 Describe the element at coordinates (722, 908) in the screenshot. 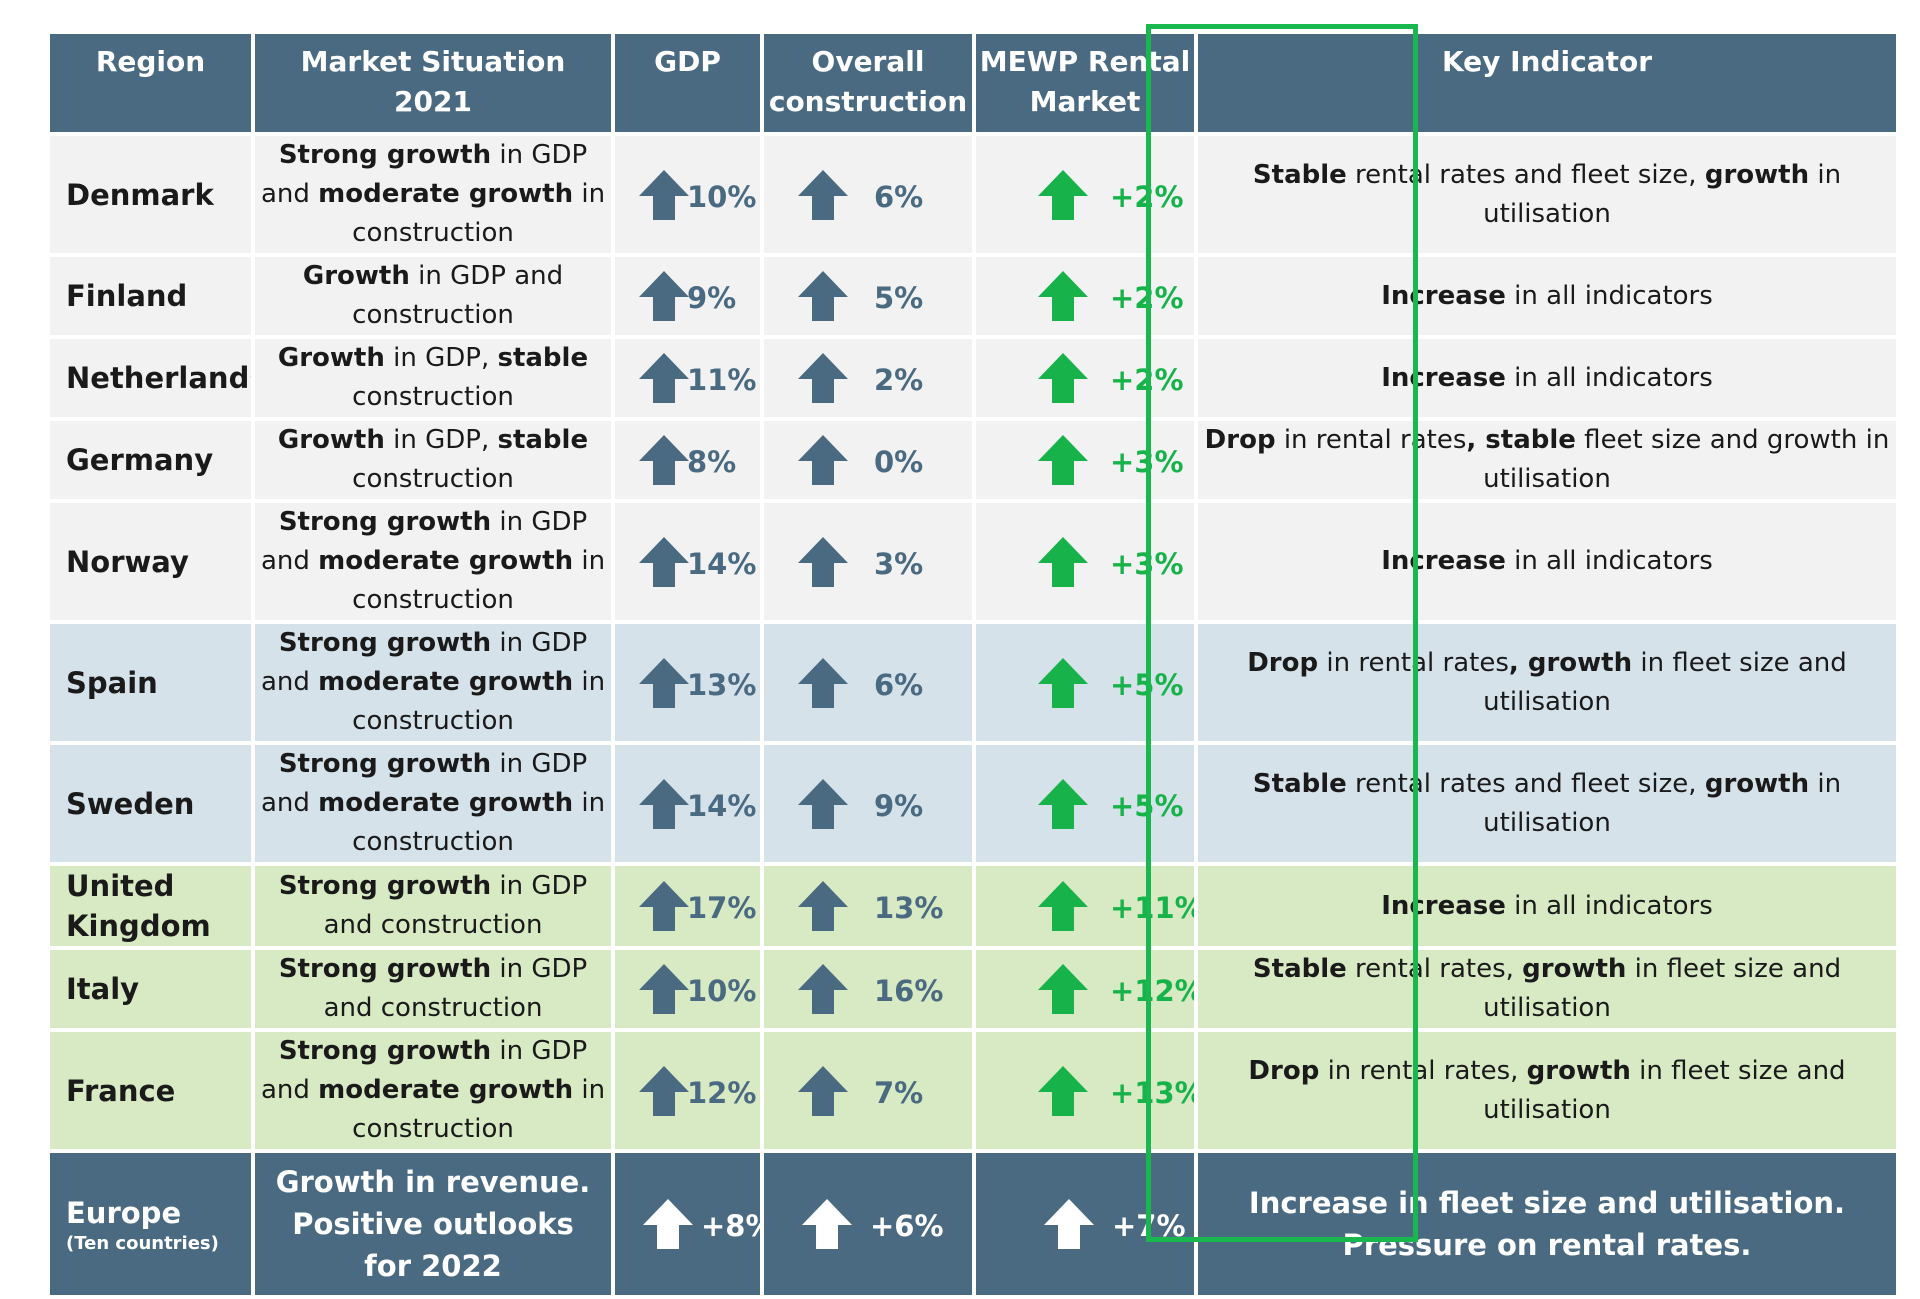

I see `gdp-value: 17%` at that location.